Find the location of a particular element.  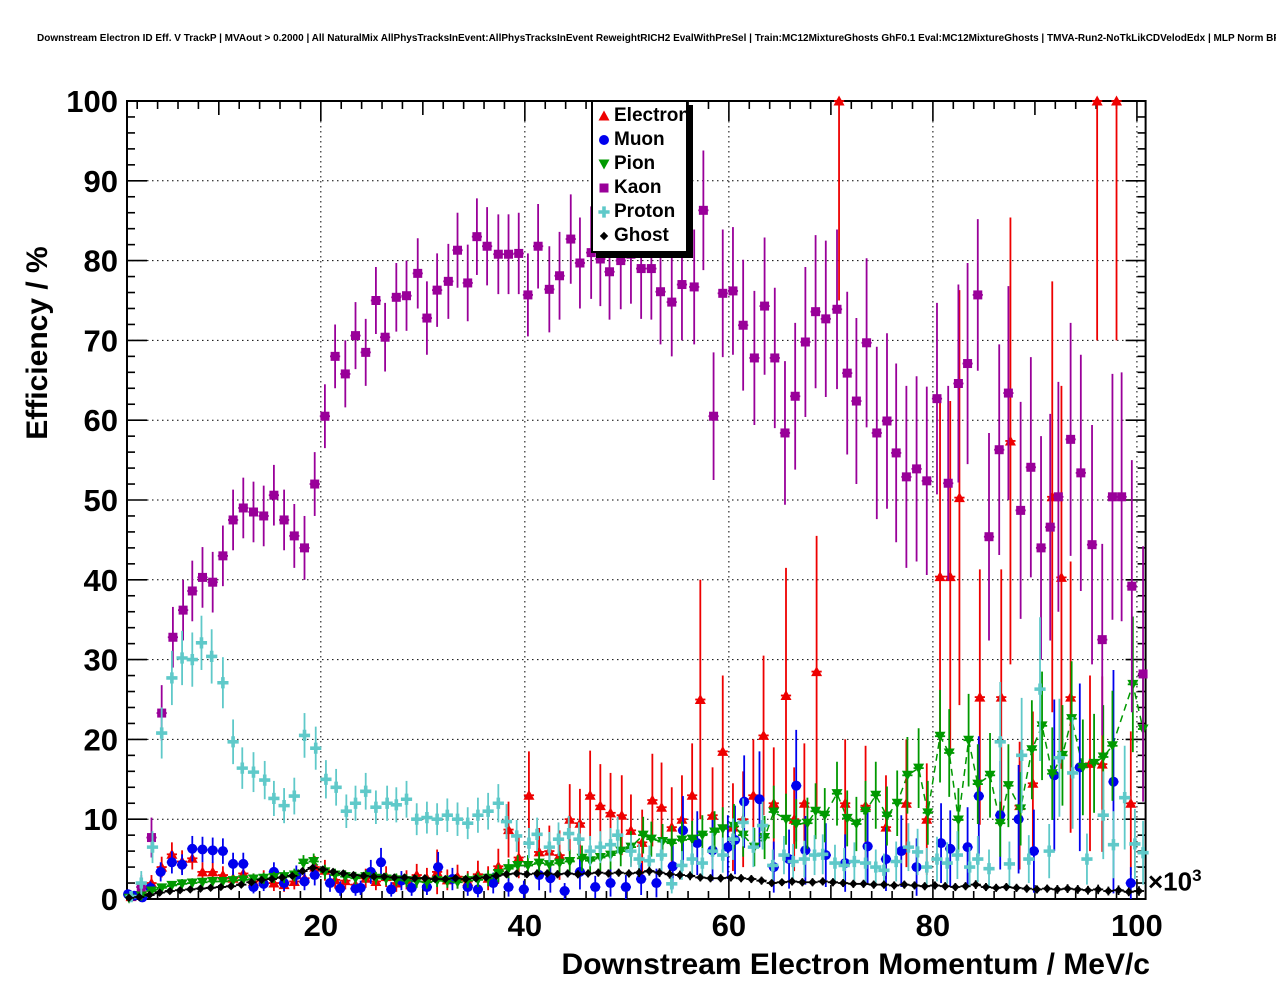

x-axis-title: Downstream Electron Momentum / MeV/c is located at coordinates (855, 964).